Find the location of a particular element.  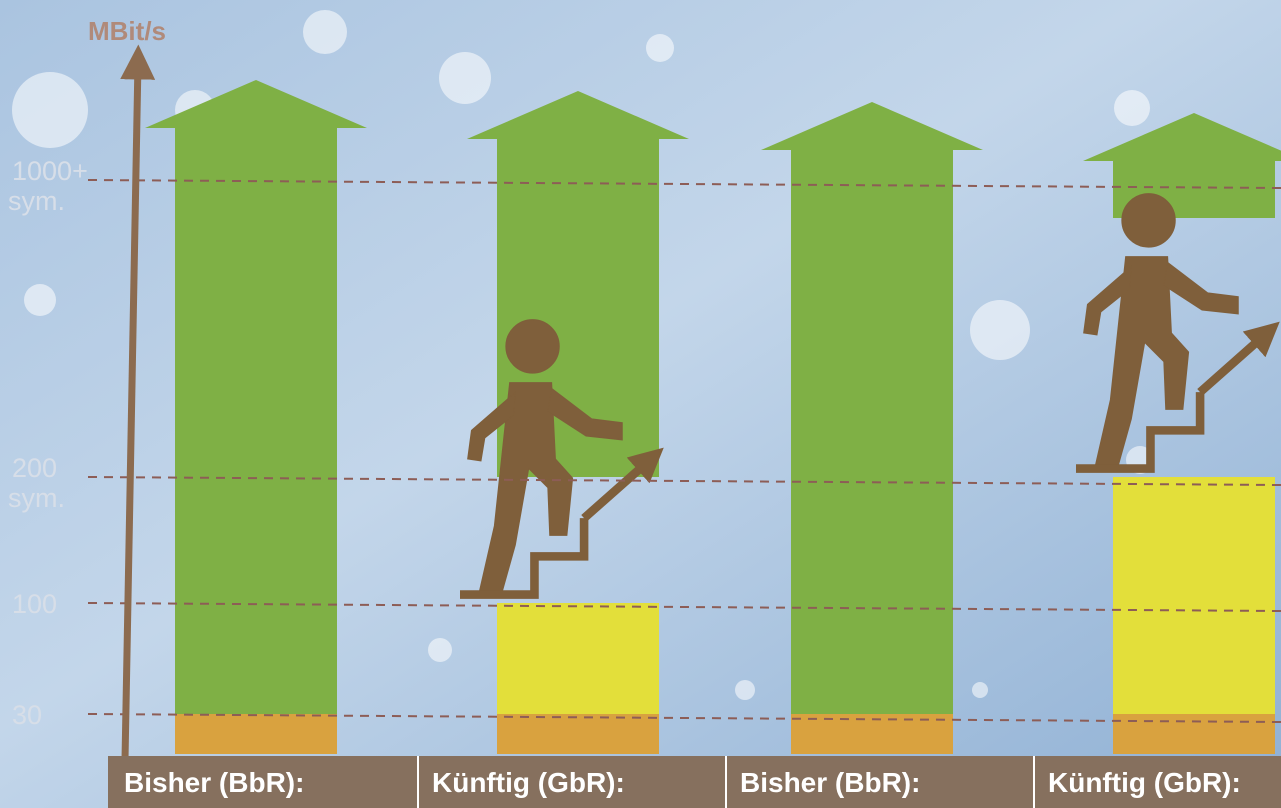

y-tick-label: 100 is located at coordinates (34, 604).